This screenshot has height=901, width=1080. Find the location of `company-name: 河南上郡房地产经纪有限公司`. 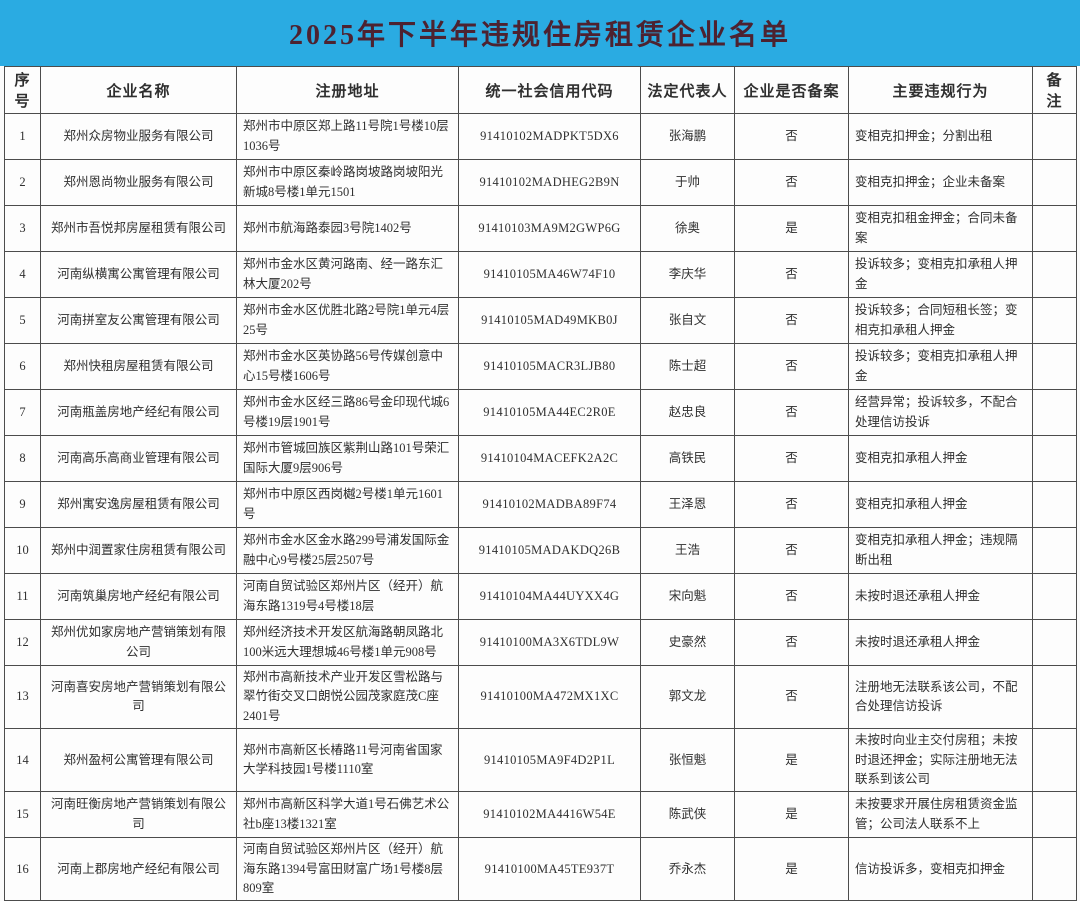

company-name: 河南上郡房地产经纪有限公司 is located at coordinates (138, 869).